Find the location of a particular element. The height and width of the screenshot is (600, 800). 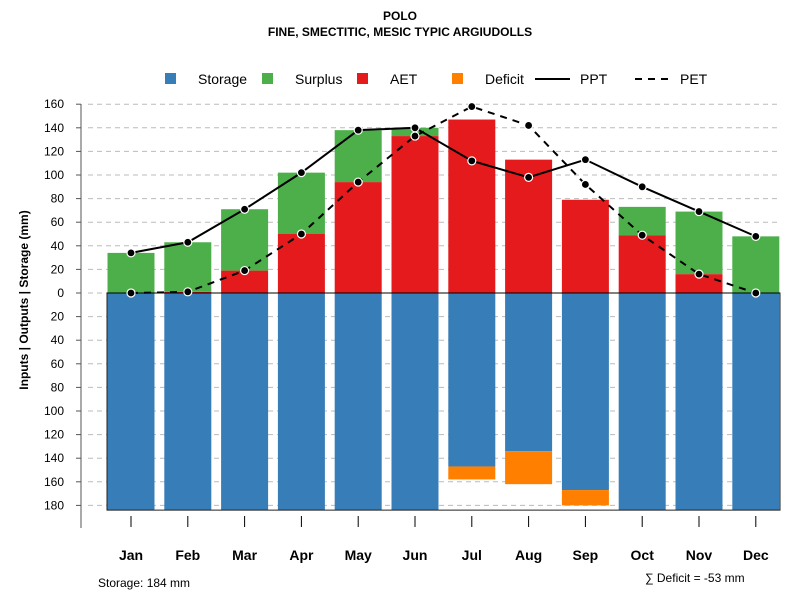

legend-label-storage: Storage is located at coordinates (222, 79).